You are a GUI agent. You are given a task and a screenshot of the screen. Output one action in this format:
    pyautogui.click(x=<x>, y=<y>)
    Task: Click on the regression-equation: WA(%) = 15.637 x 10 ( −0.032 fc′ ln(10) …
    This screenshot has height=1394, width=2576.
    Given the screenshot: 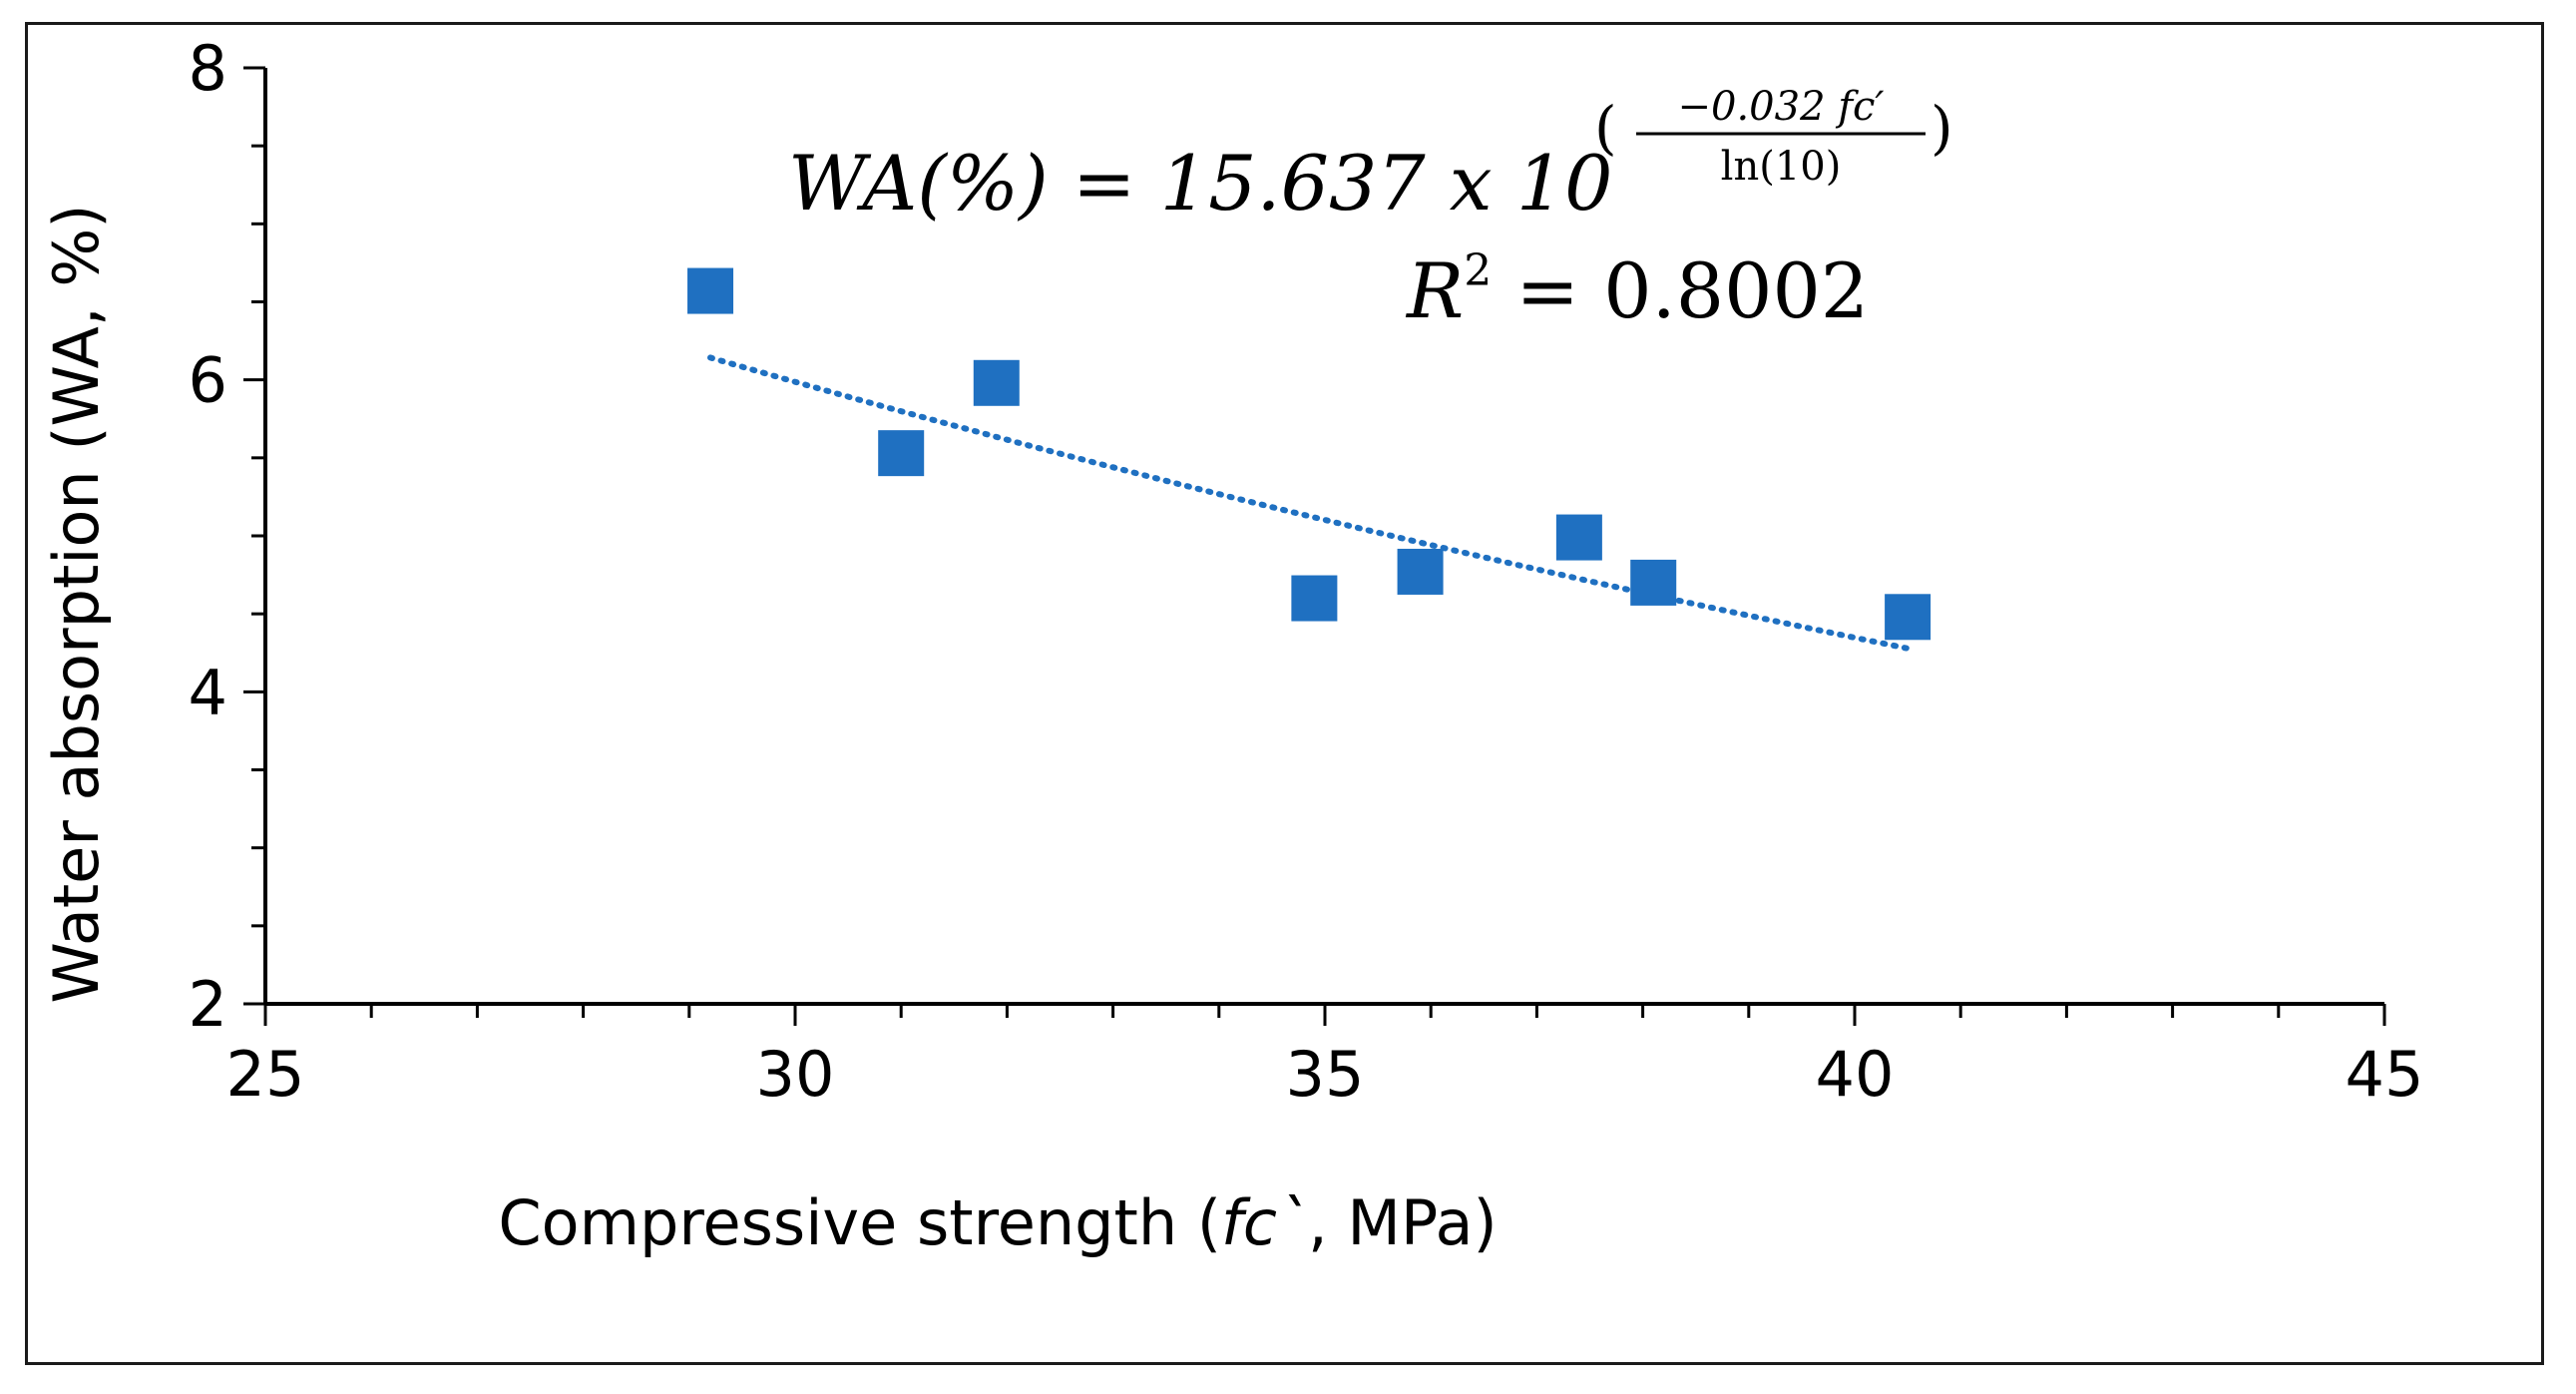 What is the action you would take?
    pyautogui.click(x=1370, y=156)
    